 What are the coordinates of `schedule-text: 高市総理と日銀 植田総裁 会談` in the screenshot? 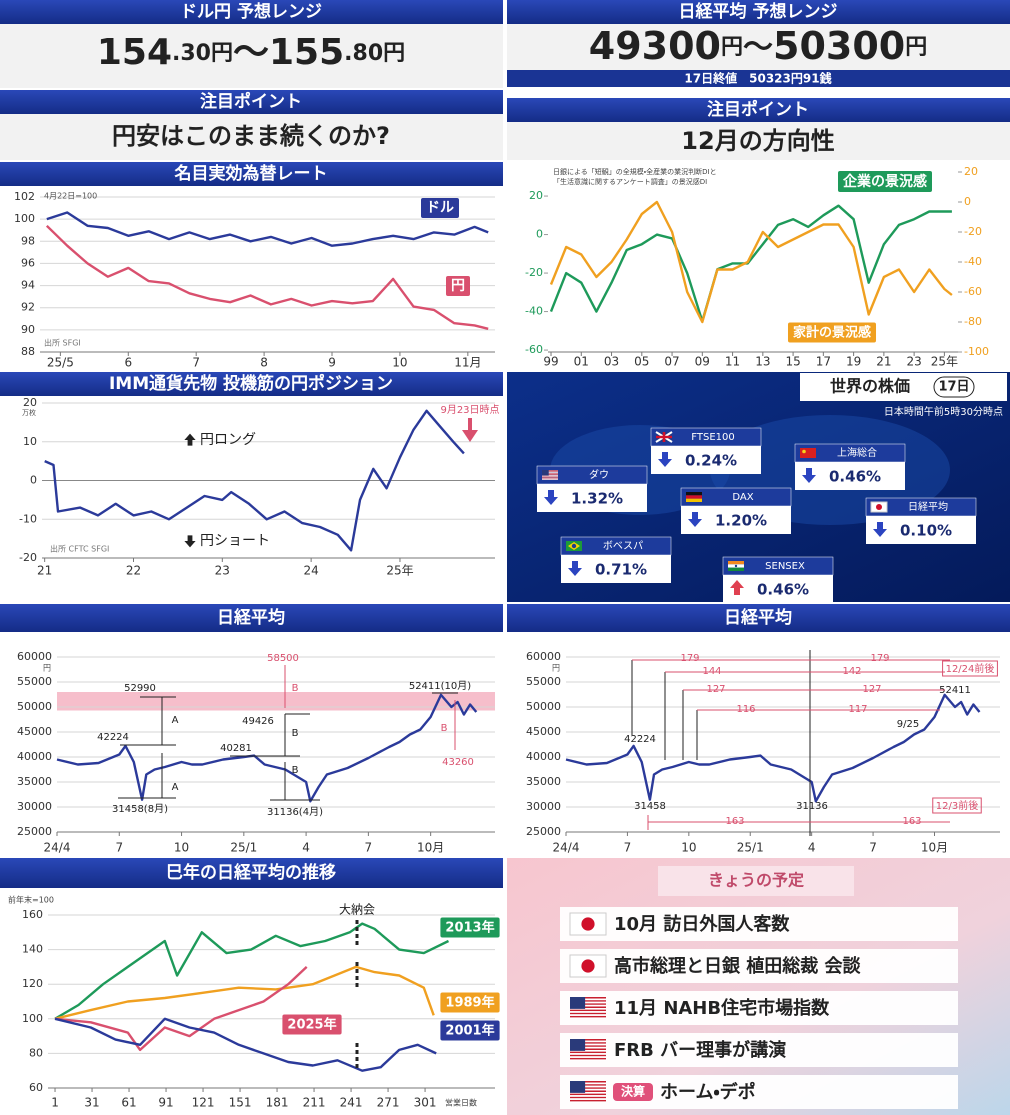 It's located at (738, 966).